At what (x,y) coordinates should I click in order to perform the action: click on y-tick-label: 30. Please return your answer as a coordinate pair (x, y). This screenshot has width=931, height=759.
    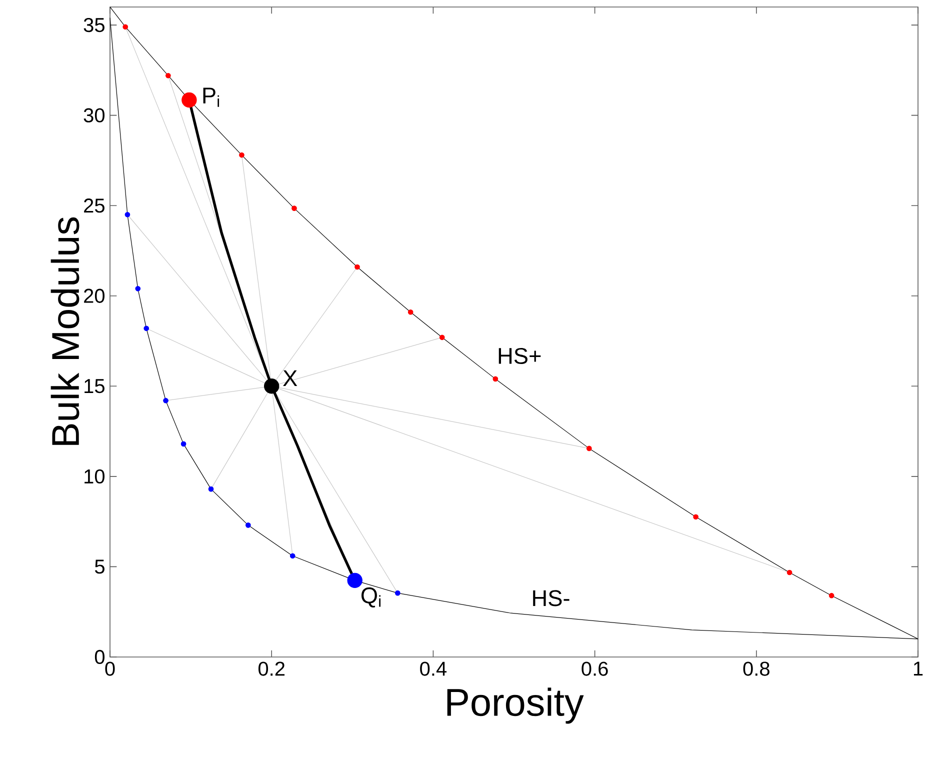
    Looking at the image, I should click on (94, 115).